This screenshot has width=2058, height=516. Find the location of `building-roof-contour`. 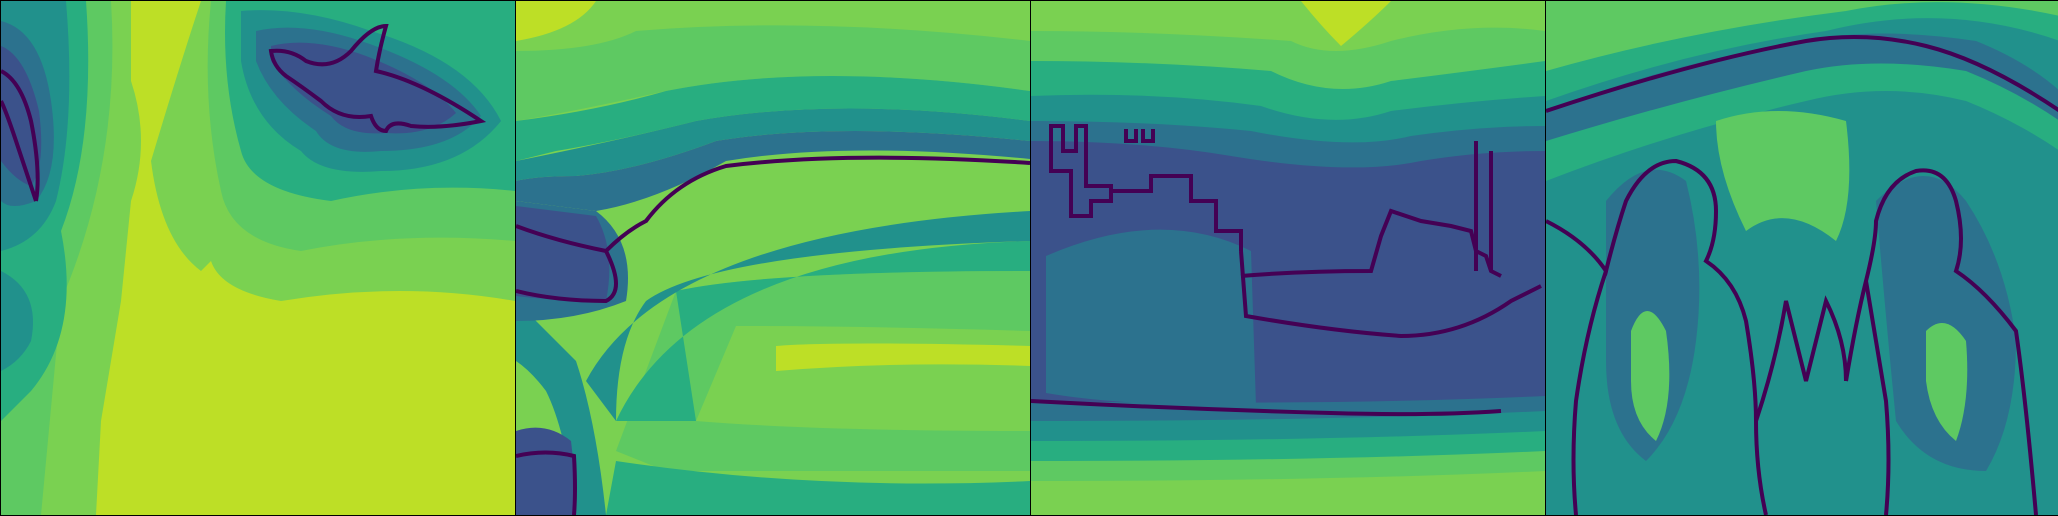

building-roof-contour is located at coordinates (1177, 212).